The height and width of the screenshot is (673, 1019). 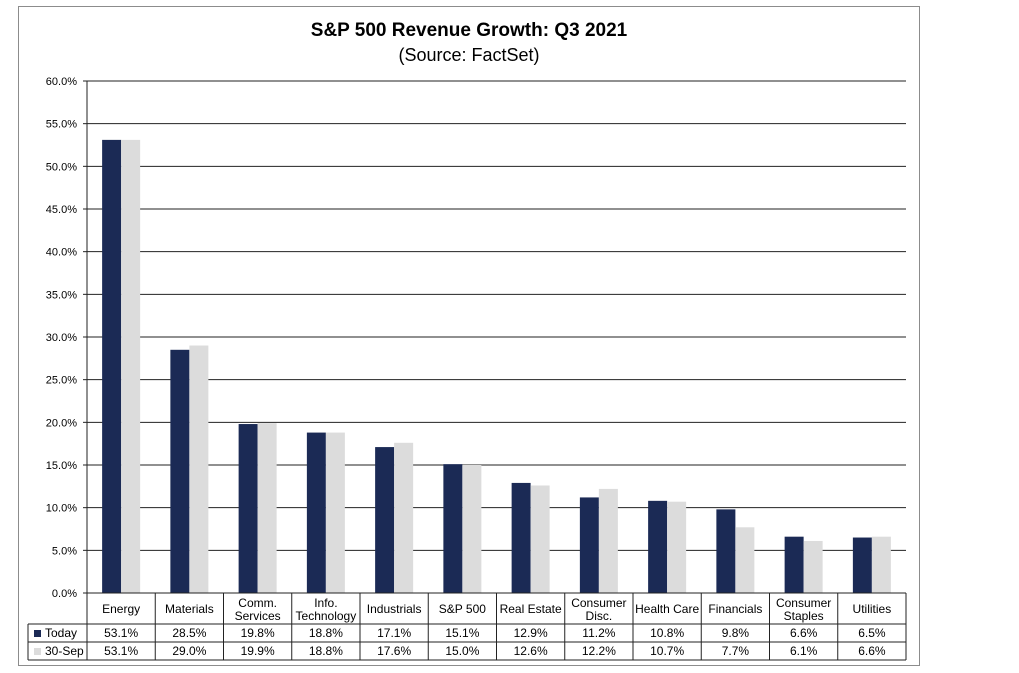 I want to click on y-tick-label: 30.0%, so click(x=61, y=338).